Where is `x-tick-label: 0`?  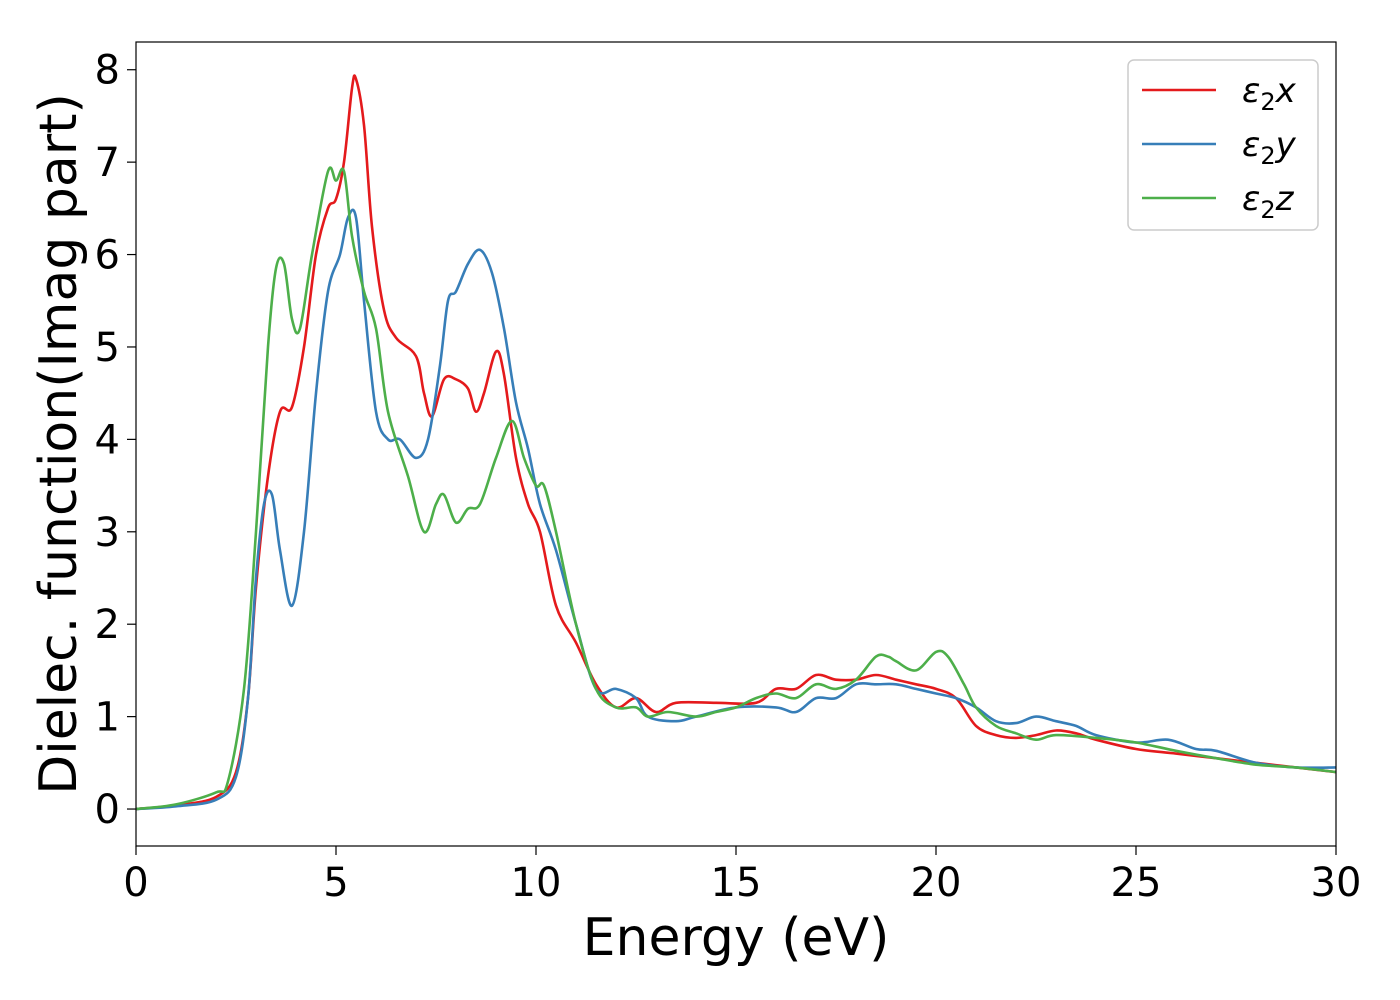 x-tick-label: 0 is located at coordinates (135, 883).